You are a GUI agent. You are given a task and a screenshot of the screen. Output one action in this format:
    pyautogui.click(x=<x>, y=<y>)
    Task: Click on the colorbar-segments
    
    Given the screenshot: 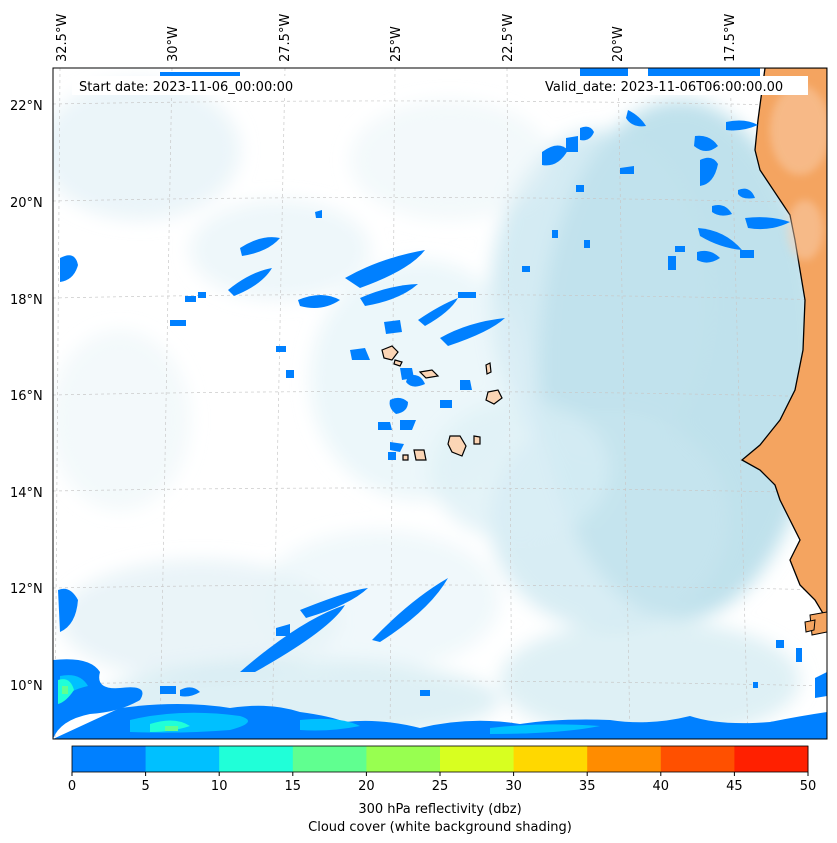 What is the action you would take?
    pyautogui.click(x=440, y=759)
    